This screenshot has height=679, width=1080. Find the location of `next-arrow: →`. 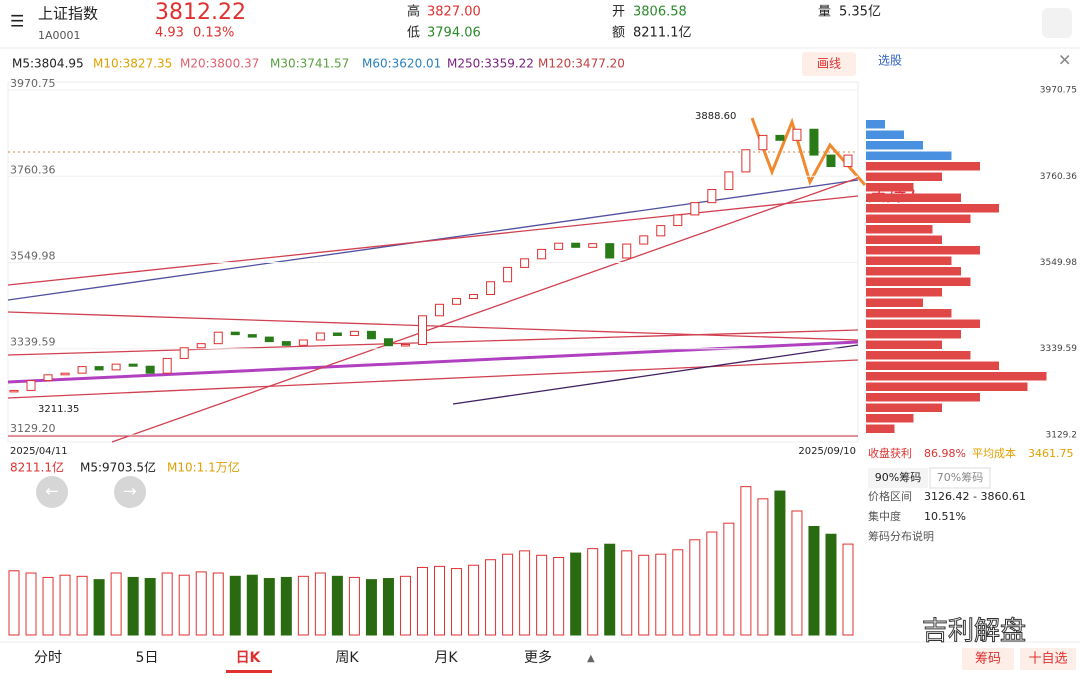

next-arrow: → is located at coordinates (129, 491).